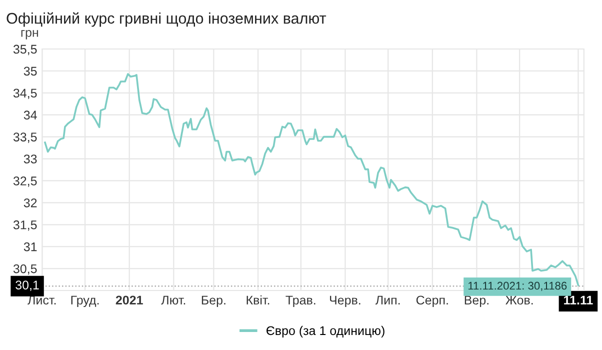  I want to click on y-tick-label: 34,5, so click(25, 94).